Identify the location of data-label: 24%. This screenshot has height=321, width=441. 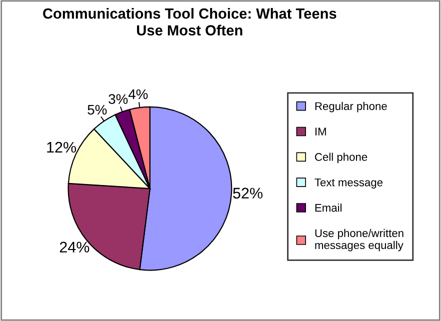
(75, 247).